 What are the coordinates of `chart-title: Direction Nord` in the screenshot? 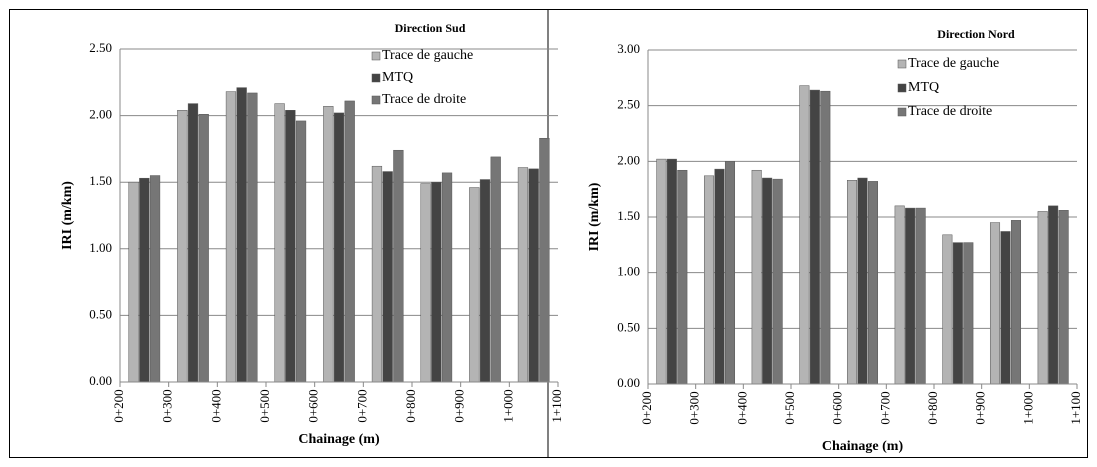 It's located at (976, 34).